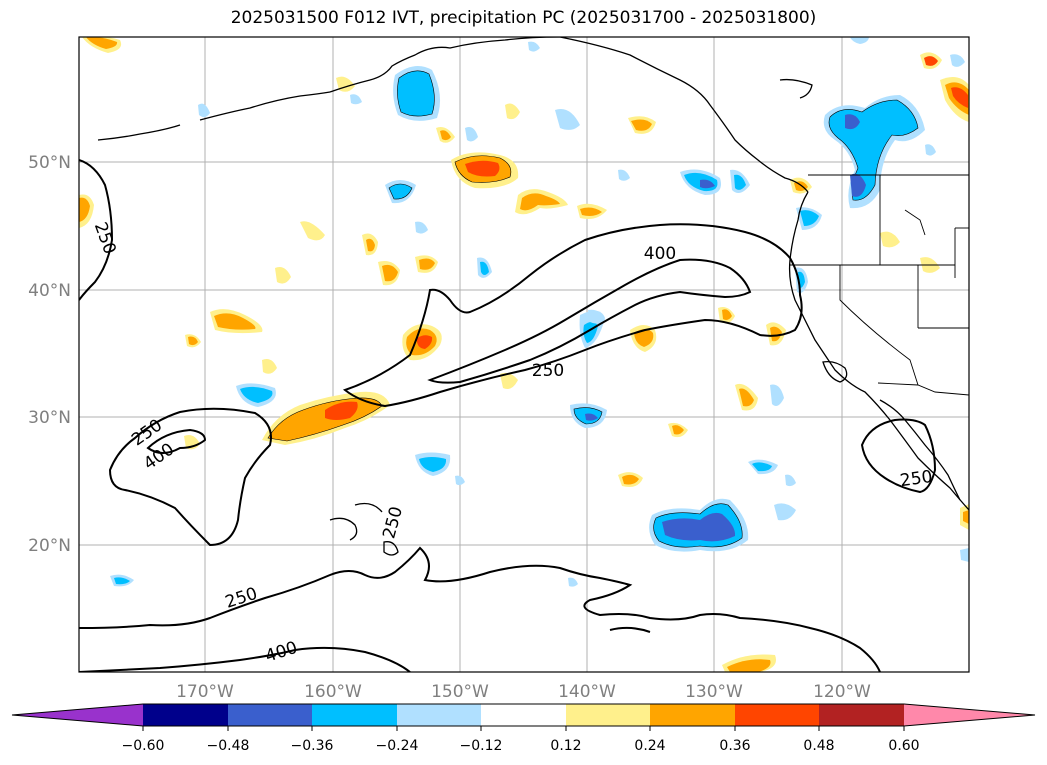 This screenshot has width=1047, height=765. I want to click on colorbar-extend-right, so click(969, 715).